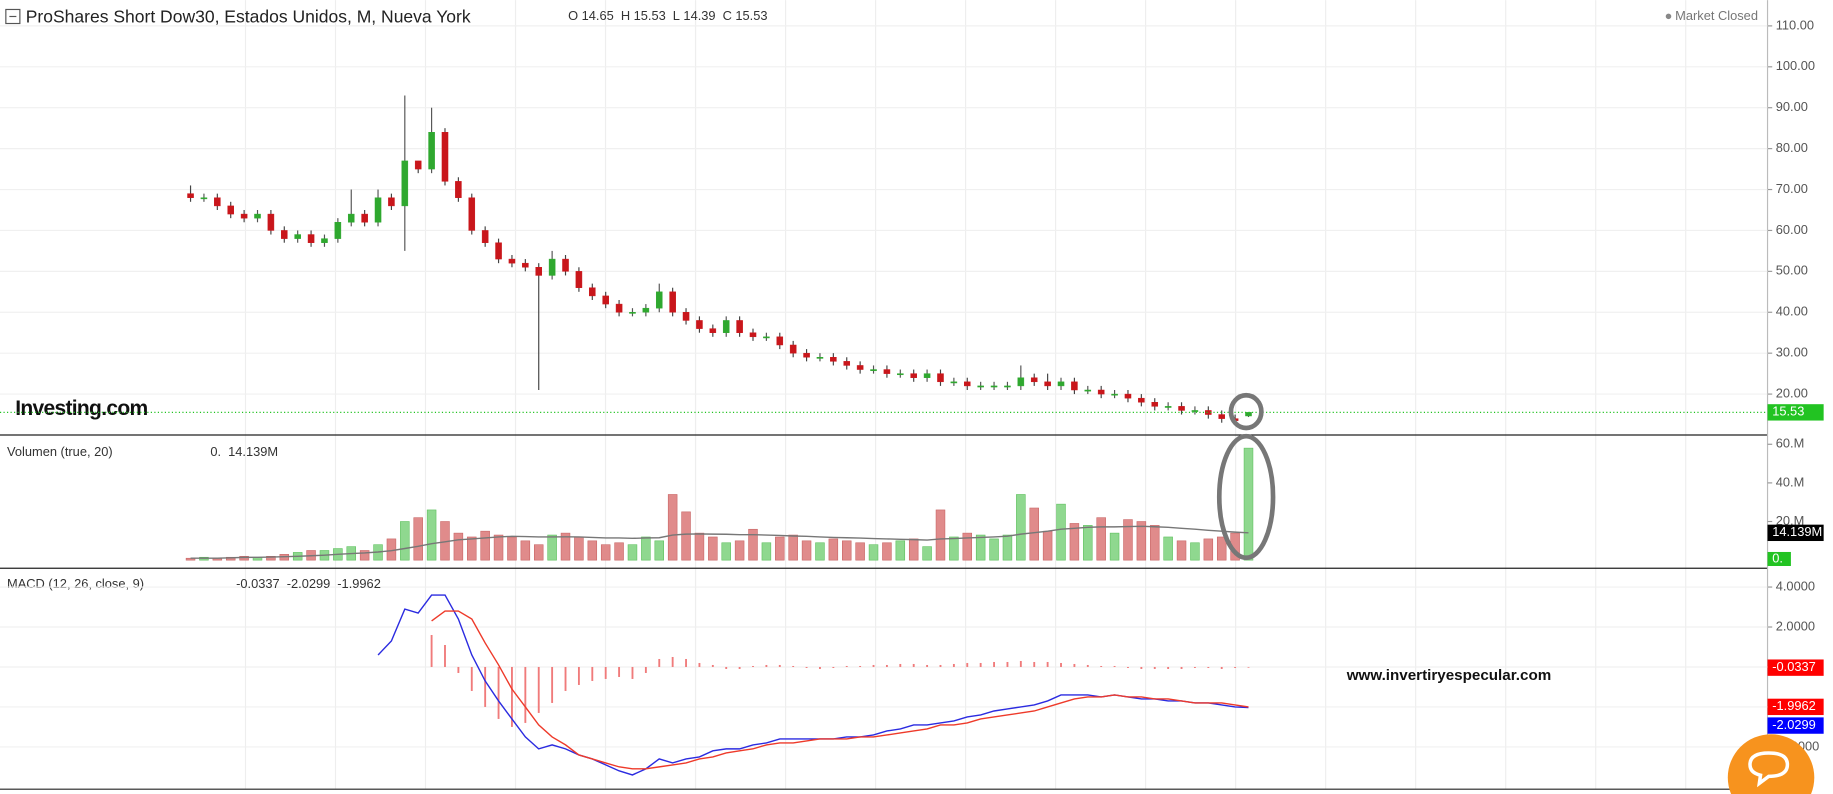 This screenshot has height=794, width=1833. What do you see at coordinates (1795, 585) in the screenshot?
I see `y-tick-label: 4.0000` at bounding box center [1795, 585].